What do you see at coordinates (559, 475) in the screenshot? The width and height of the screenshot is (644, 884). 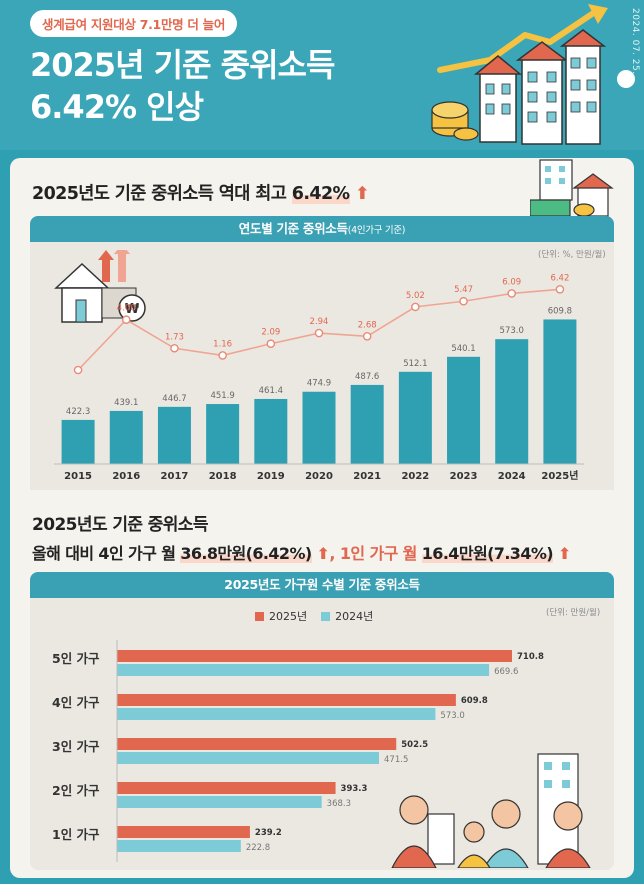 I see `x-tick-2025년: 2025년` at bounding box center [559, 475].